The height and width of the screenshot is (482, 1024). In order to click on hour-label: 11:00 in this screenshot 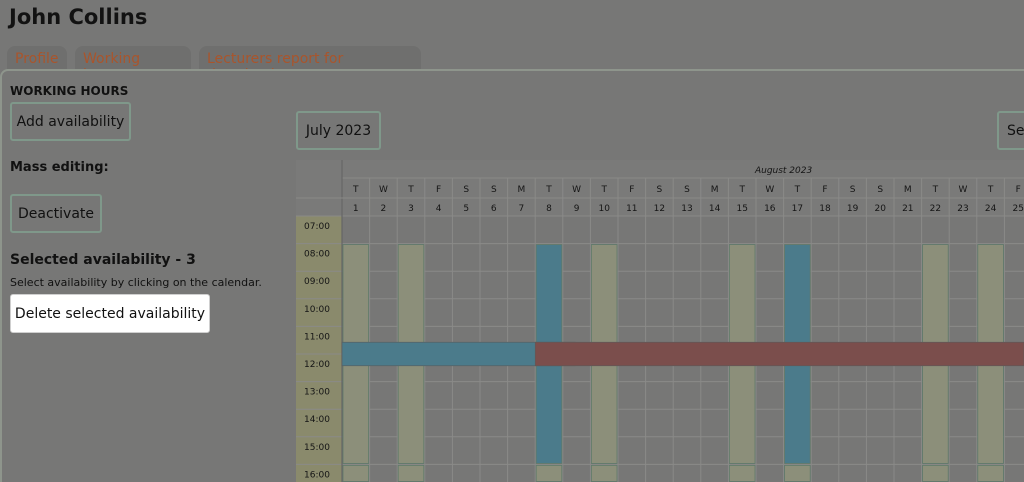, I will do `click(317, 337)`.